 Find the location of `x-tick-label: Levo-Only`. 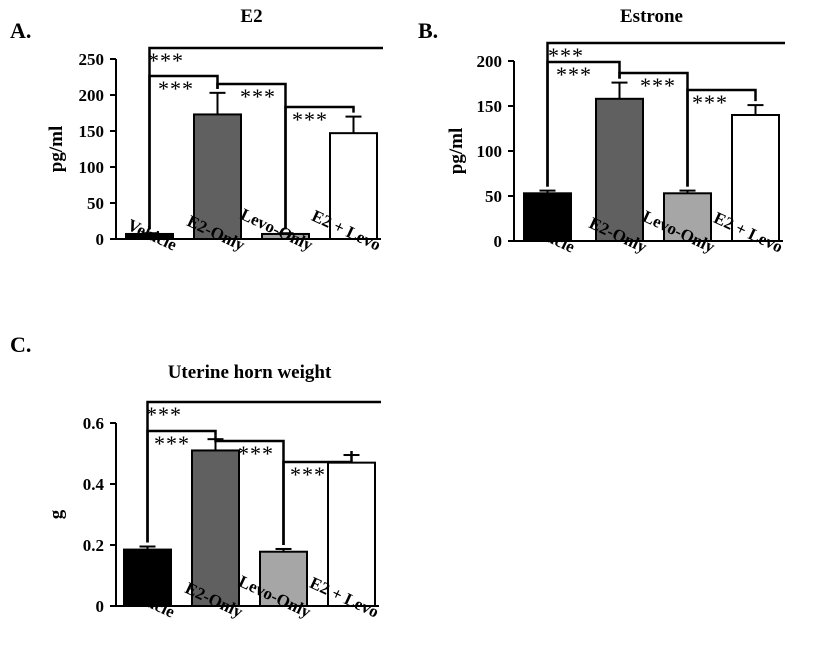

x-tick-label: Levo-Only is located at coordinates (277, 230).